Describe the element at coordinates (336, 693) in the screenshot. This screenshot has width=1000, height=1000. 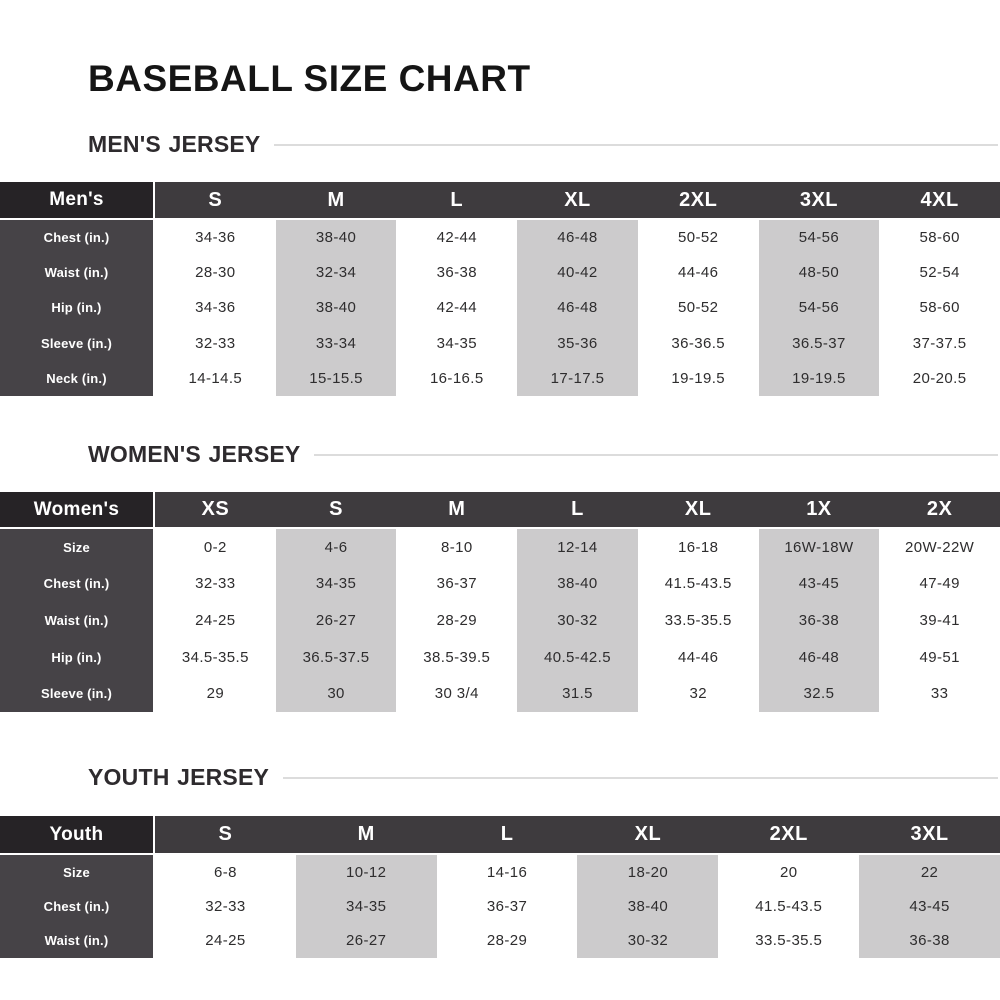
I see `size-value-cell: 30` at that location.